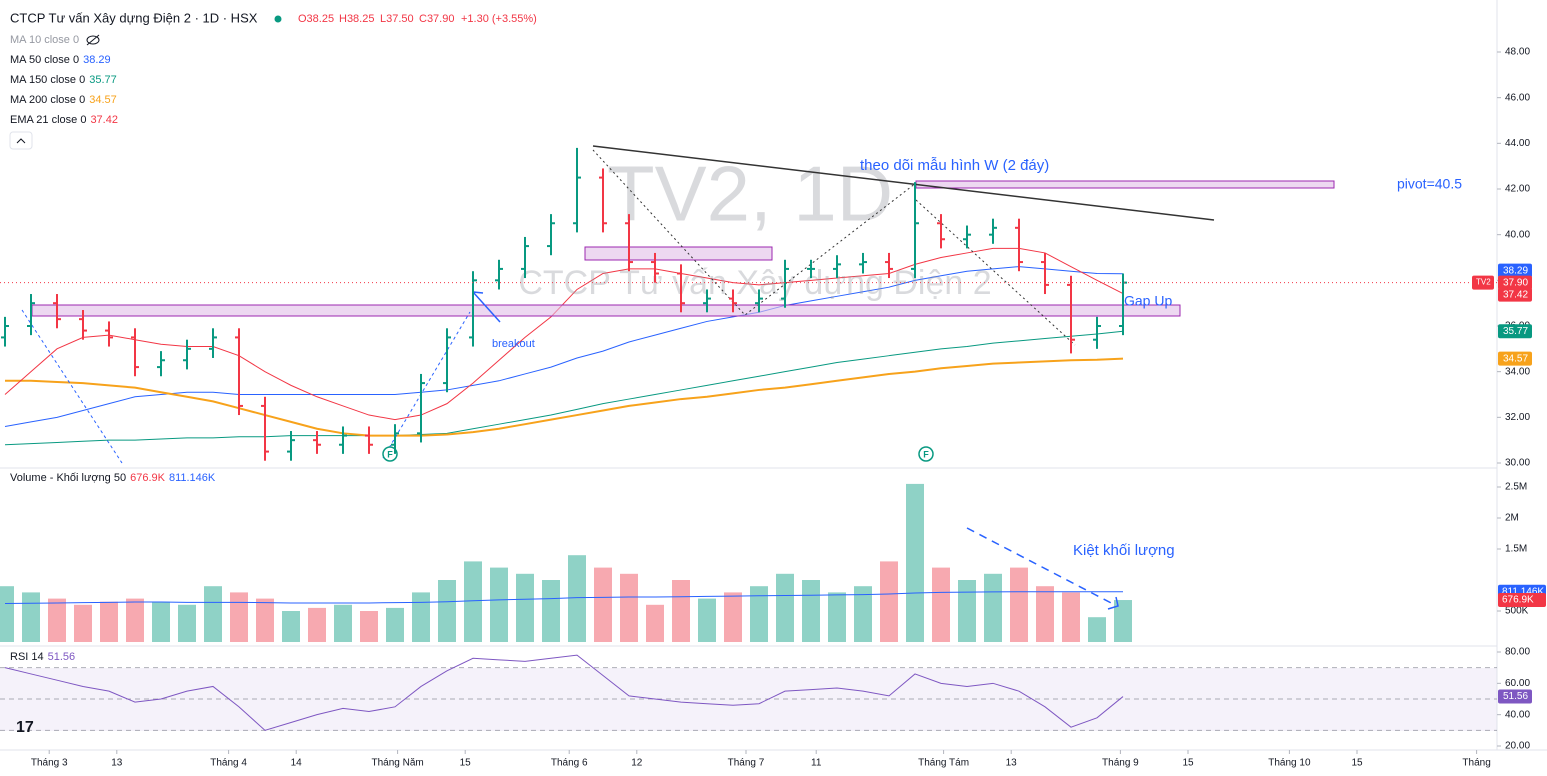  Describe the element at coordinates (228, 763) in the screenshot. I see `x-tick-label: Tháng 4` at that location.